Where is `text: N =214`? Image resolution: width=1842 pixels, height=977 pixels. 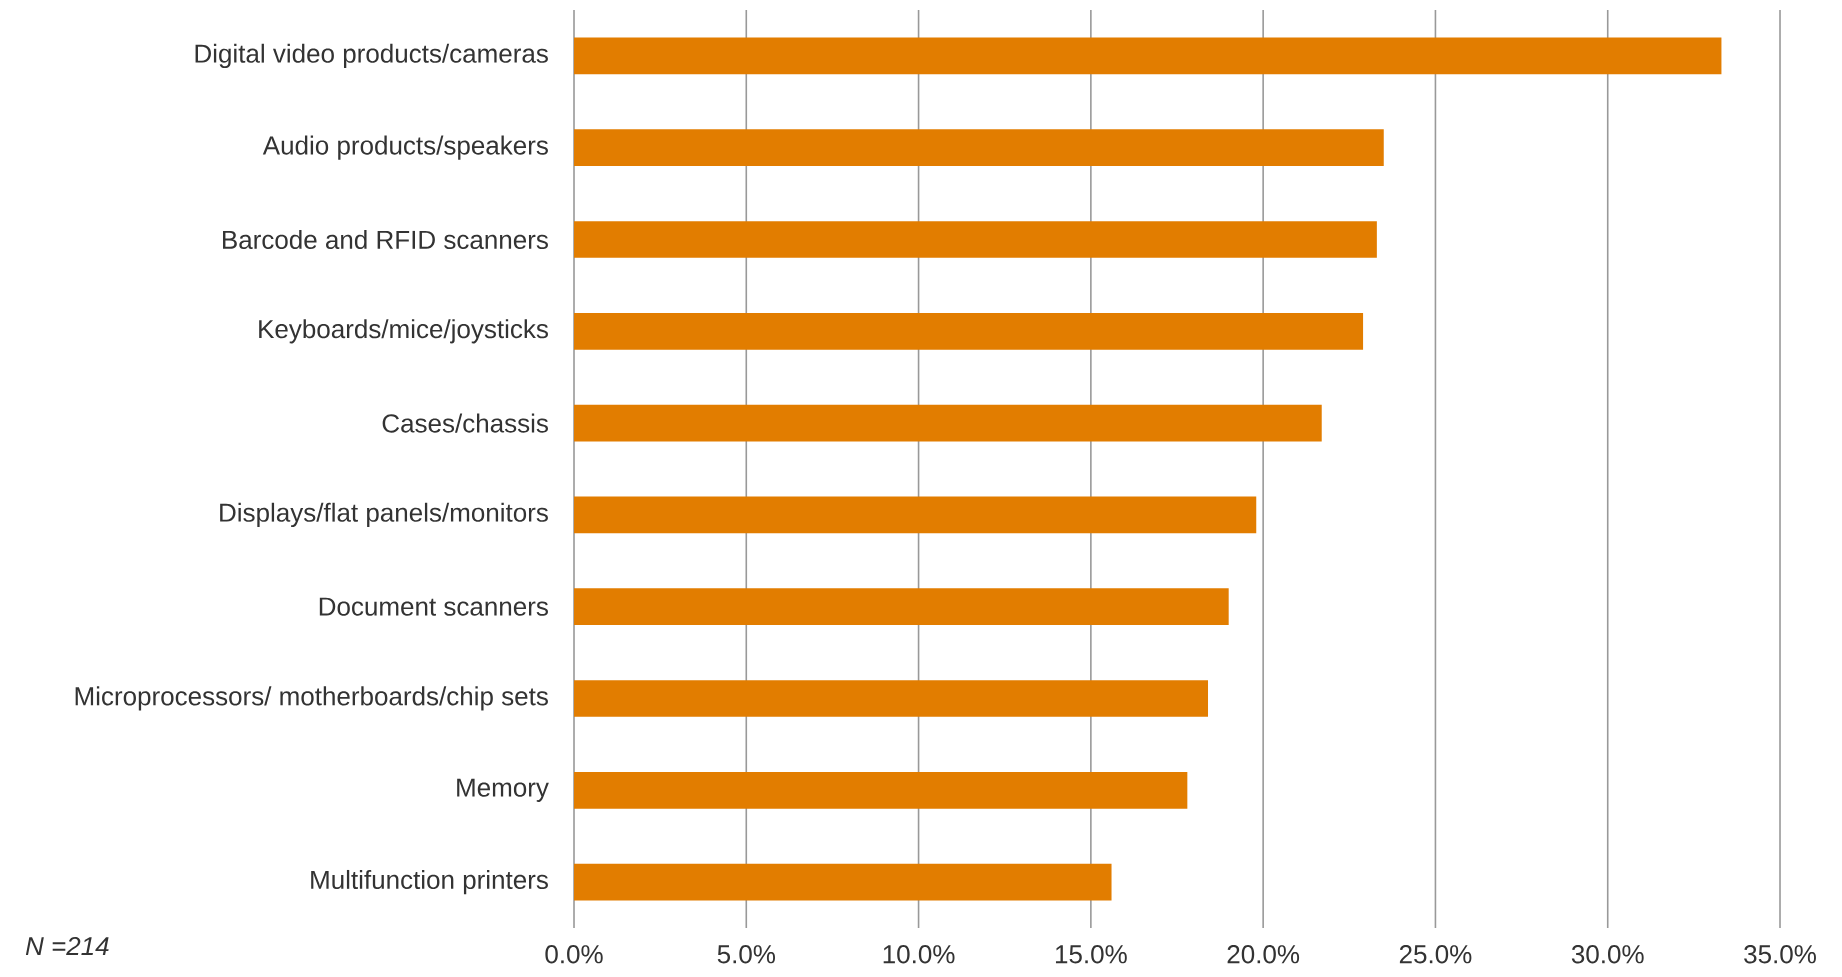
text: N =214 is located at coordinates (67, 946).